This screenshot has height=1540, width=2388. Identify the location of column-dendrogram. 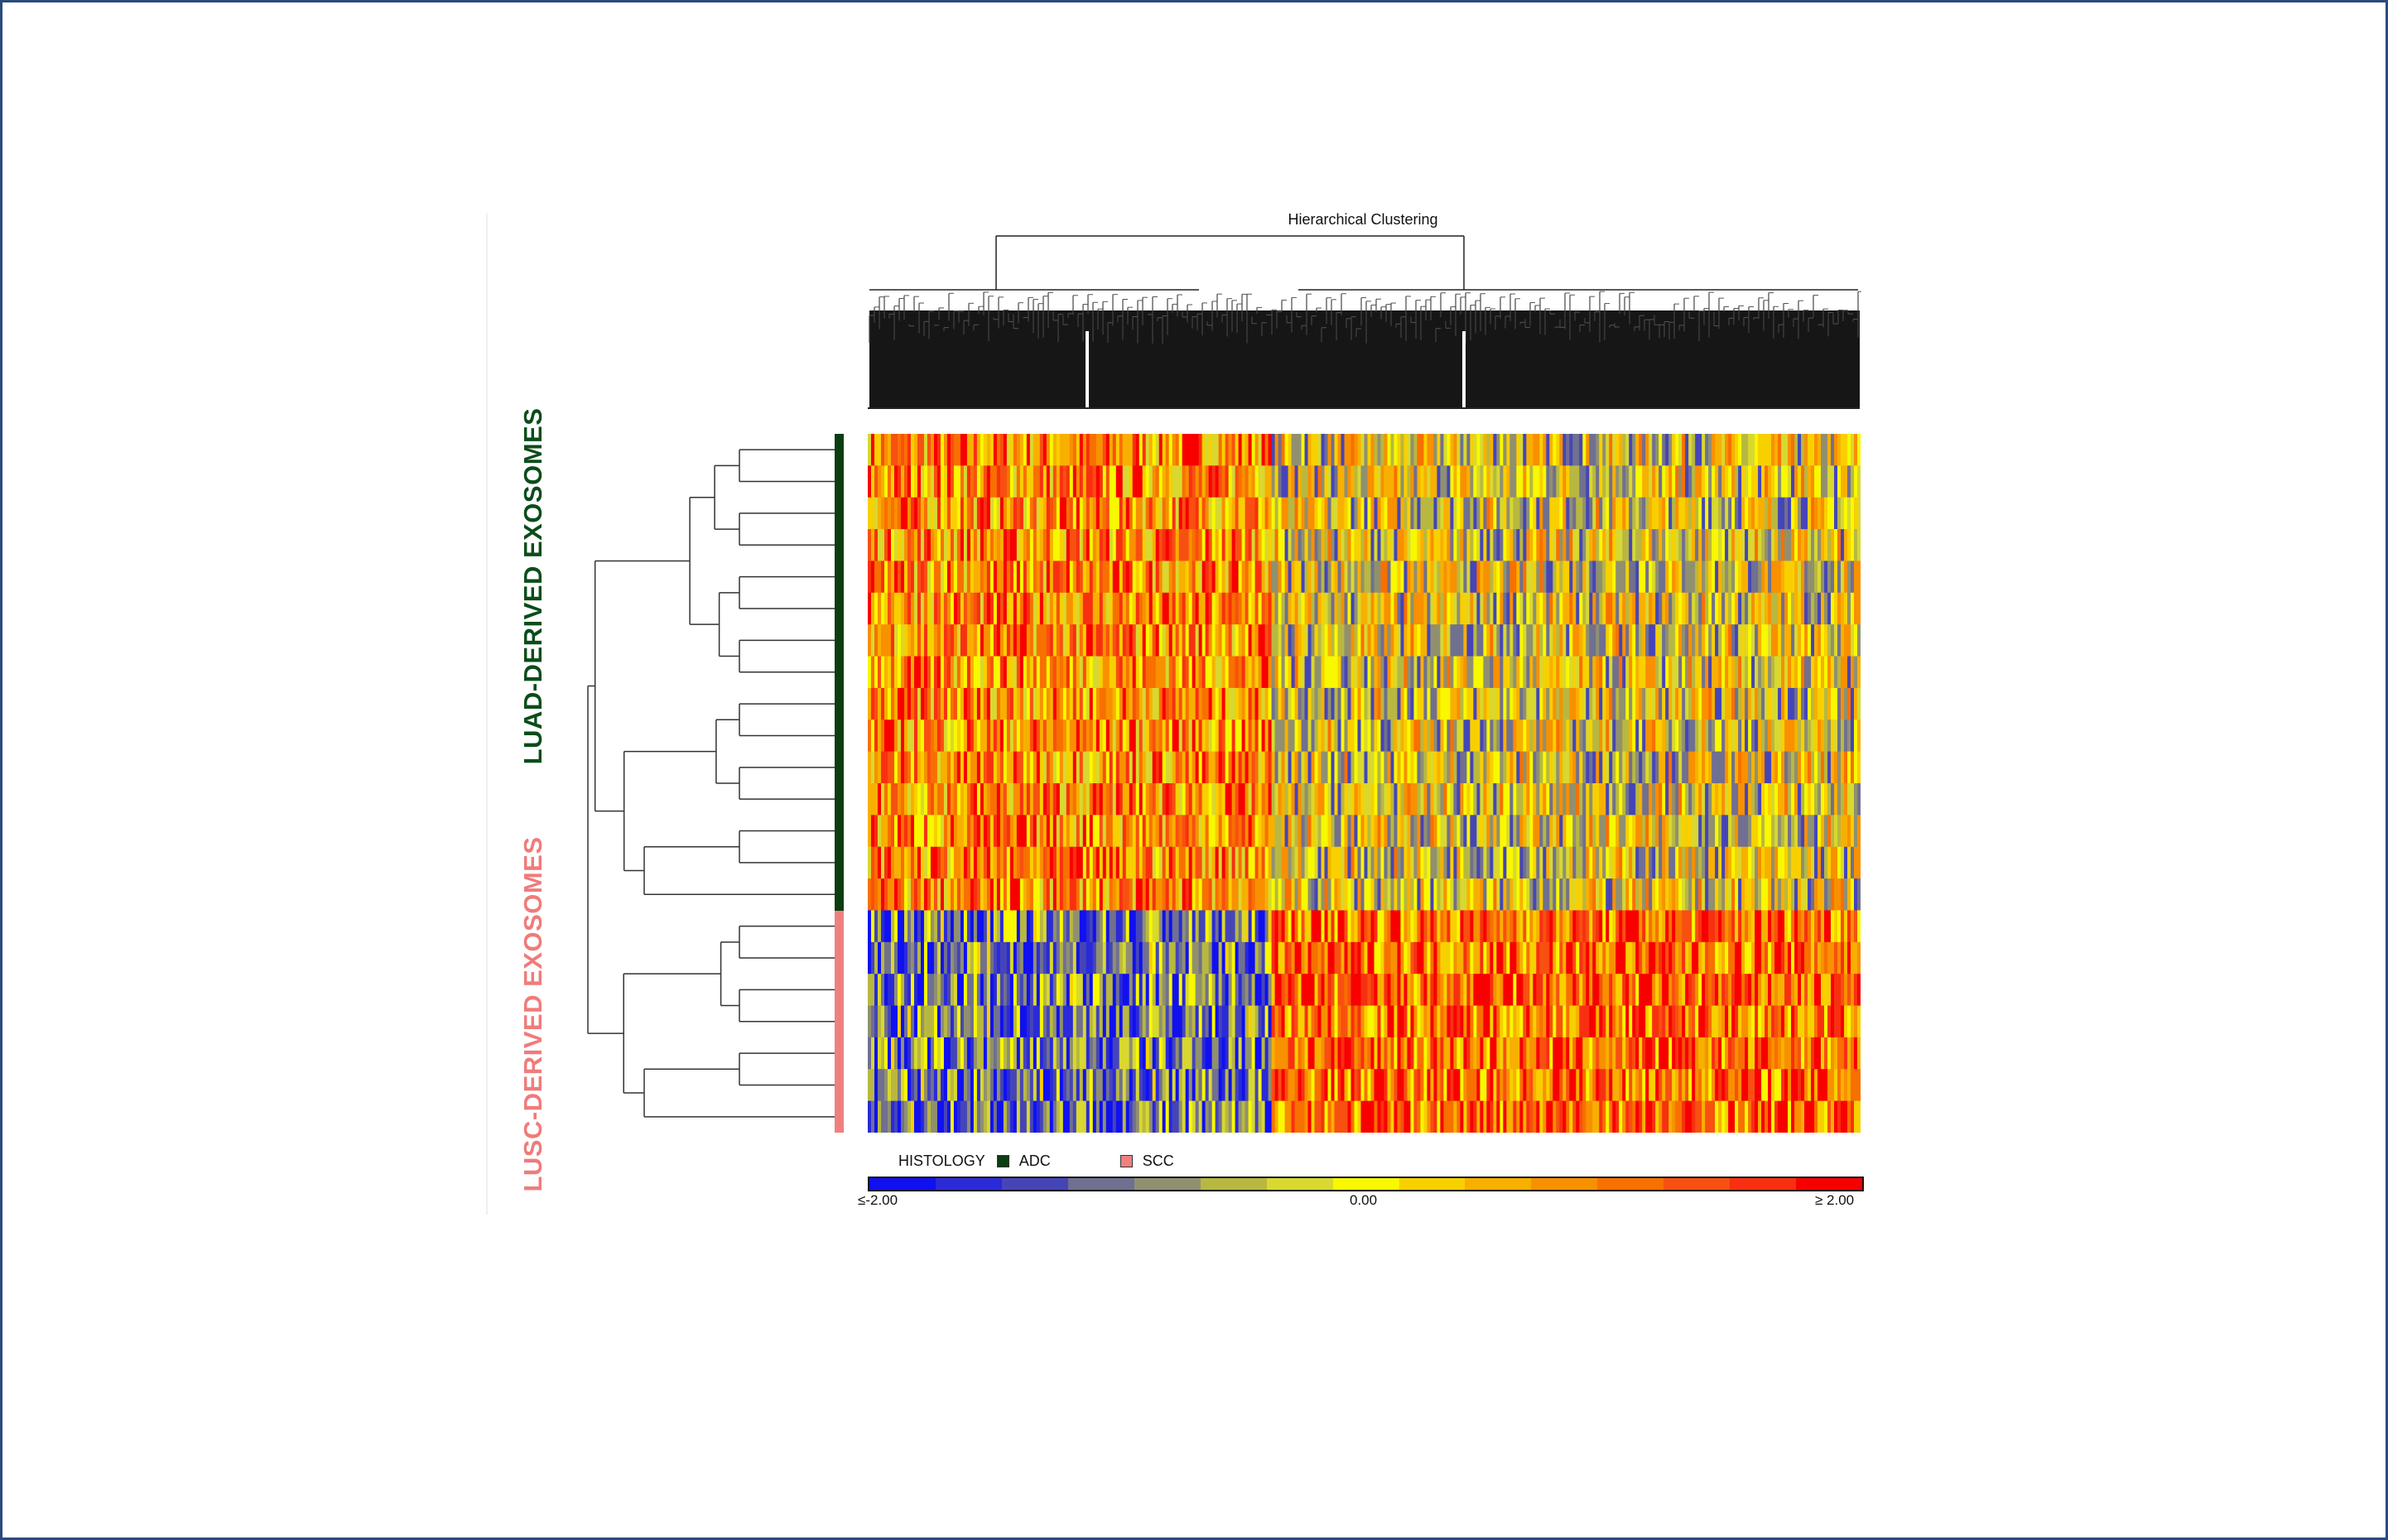
(1364, 322).